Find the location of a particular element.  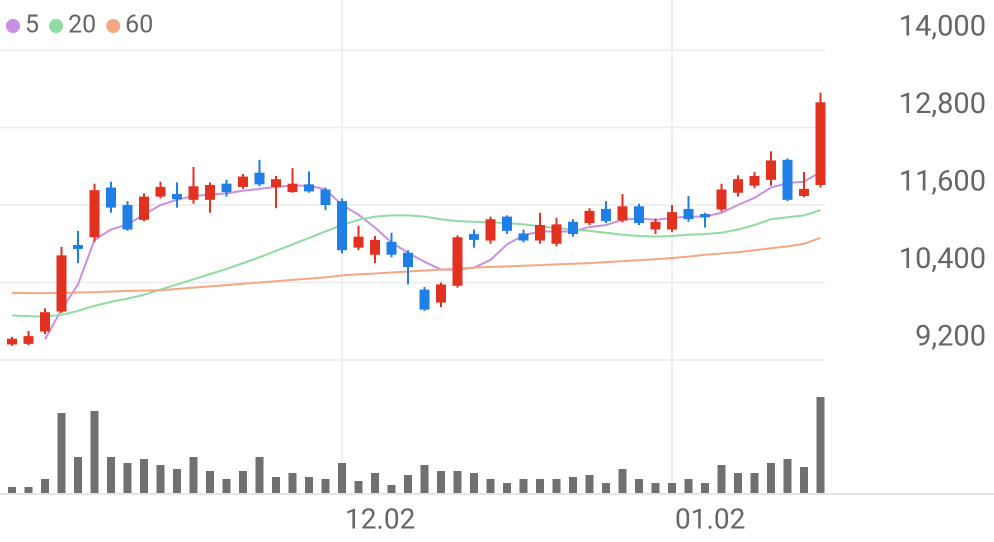

x-tick-label: 01.02 is located at coordinates (710, 518).